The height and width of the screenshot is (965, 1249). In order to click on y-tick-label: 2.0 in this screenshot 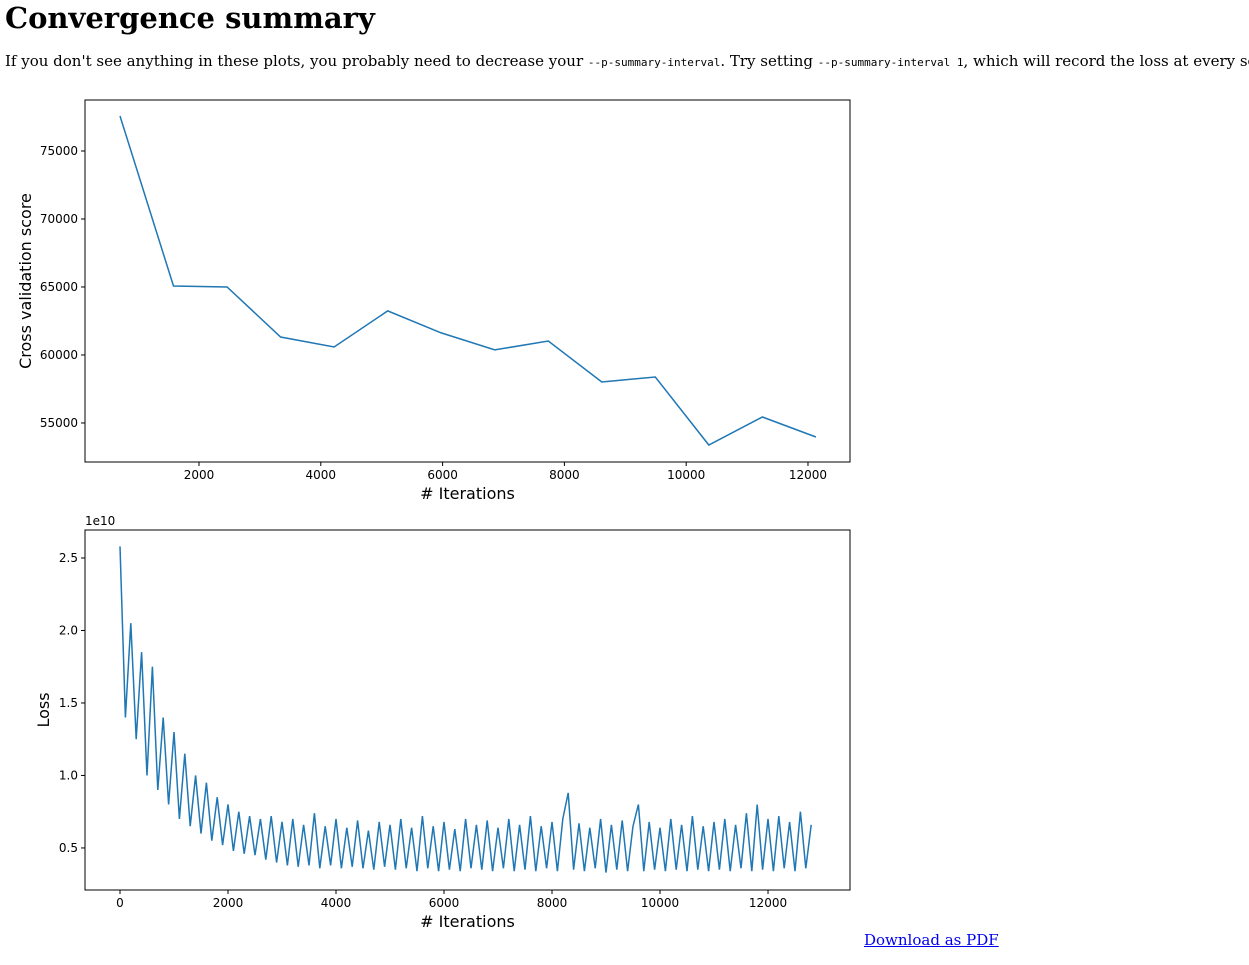, I will do `click(68, 630)`.